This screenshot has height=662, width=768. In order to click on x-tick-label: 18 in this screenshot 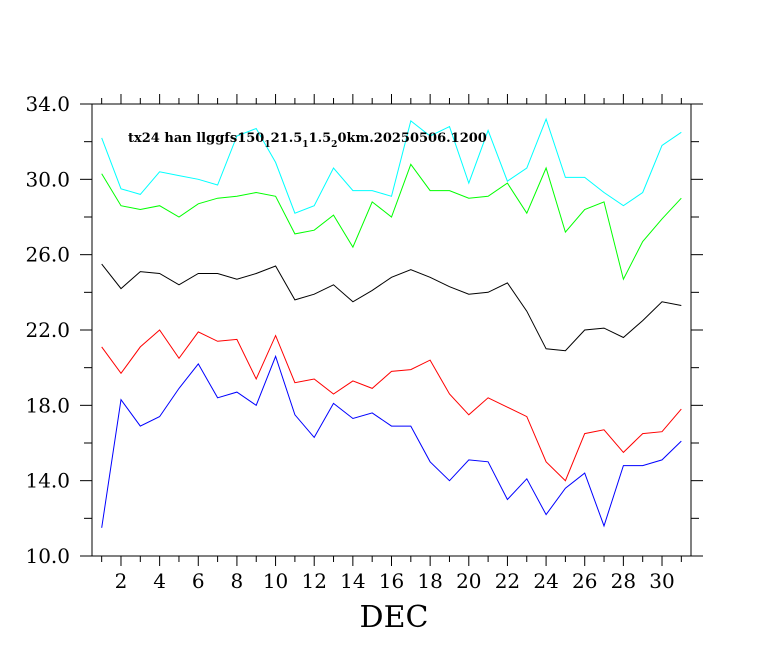, I will do `click(429, 581)`.